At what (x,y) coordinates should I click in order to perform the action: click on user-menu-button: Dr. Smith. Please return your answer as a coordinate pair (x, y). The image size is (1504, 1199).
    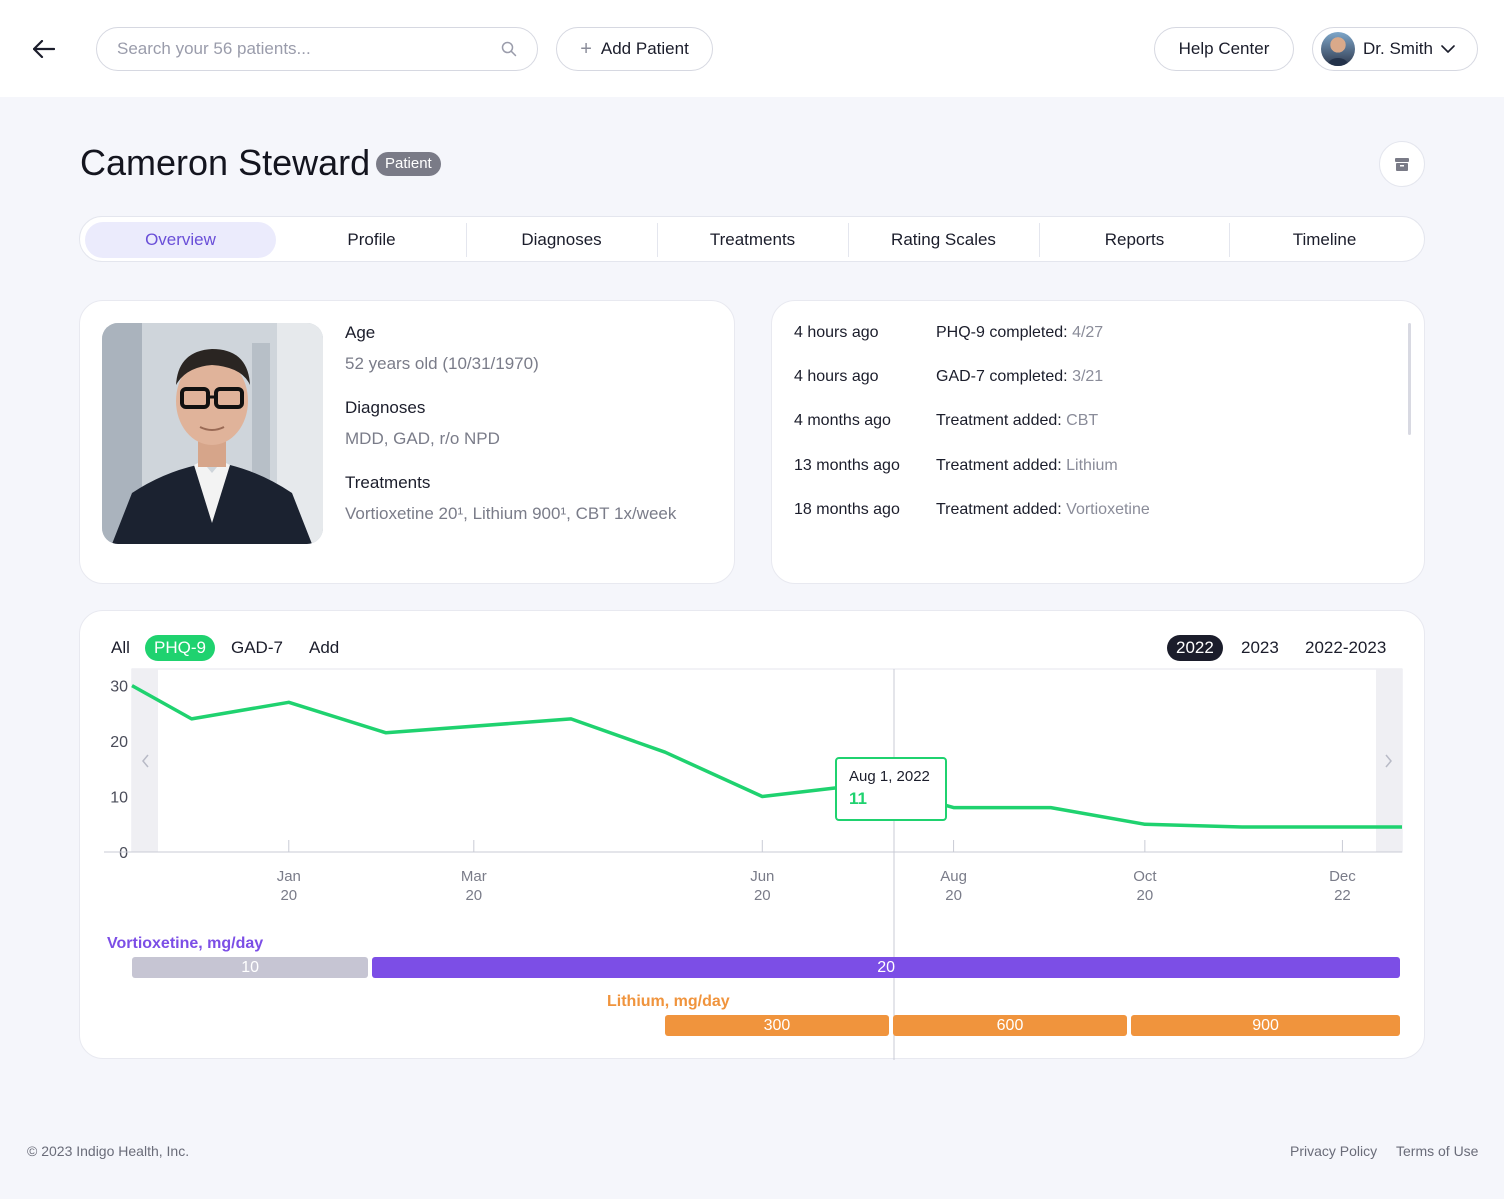
    Looking at the image, I should click on (1395, 49).